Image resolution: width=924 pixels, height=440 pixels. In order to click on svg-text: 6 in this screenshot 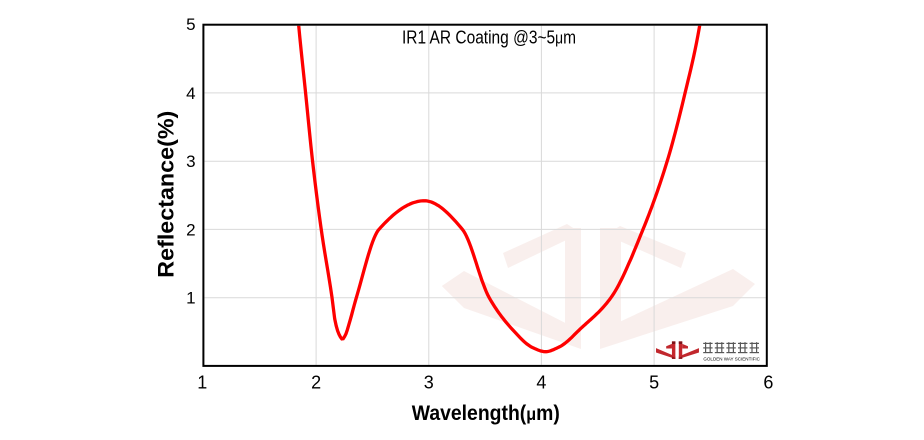, I will do `click(768, 383)`.